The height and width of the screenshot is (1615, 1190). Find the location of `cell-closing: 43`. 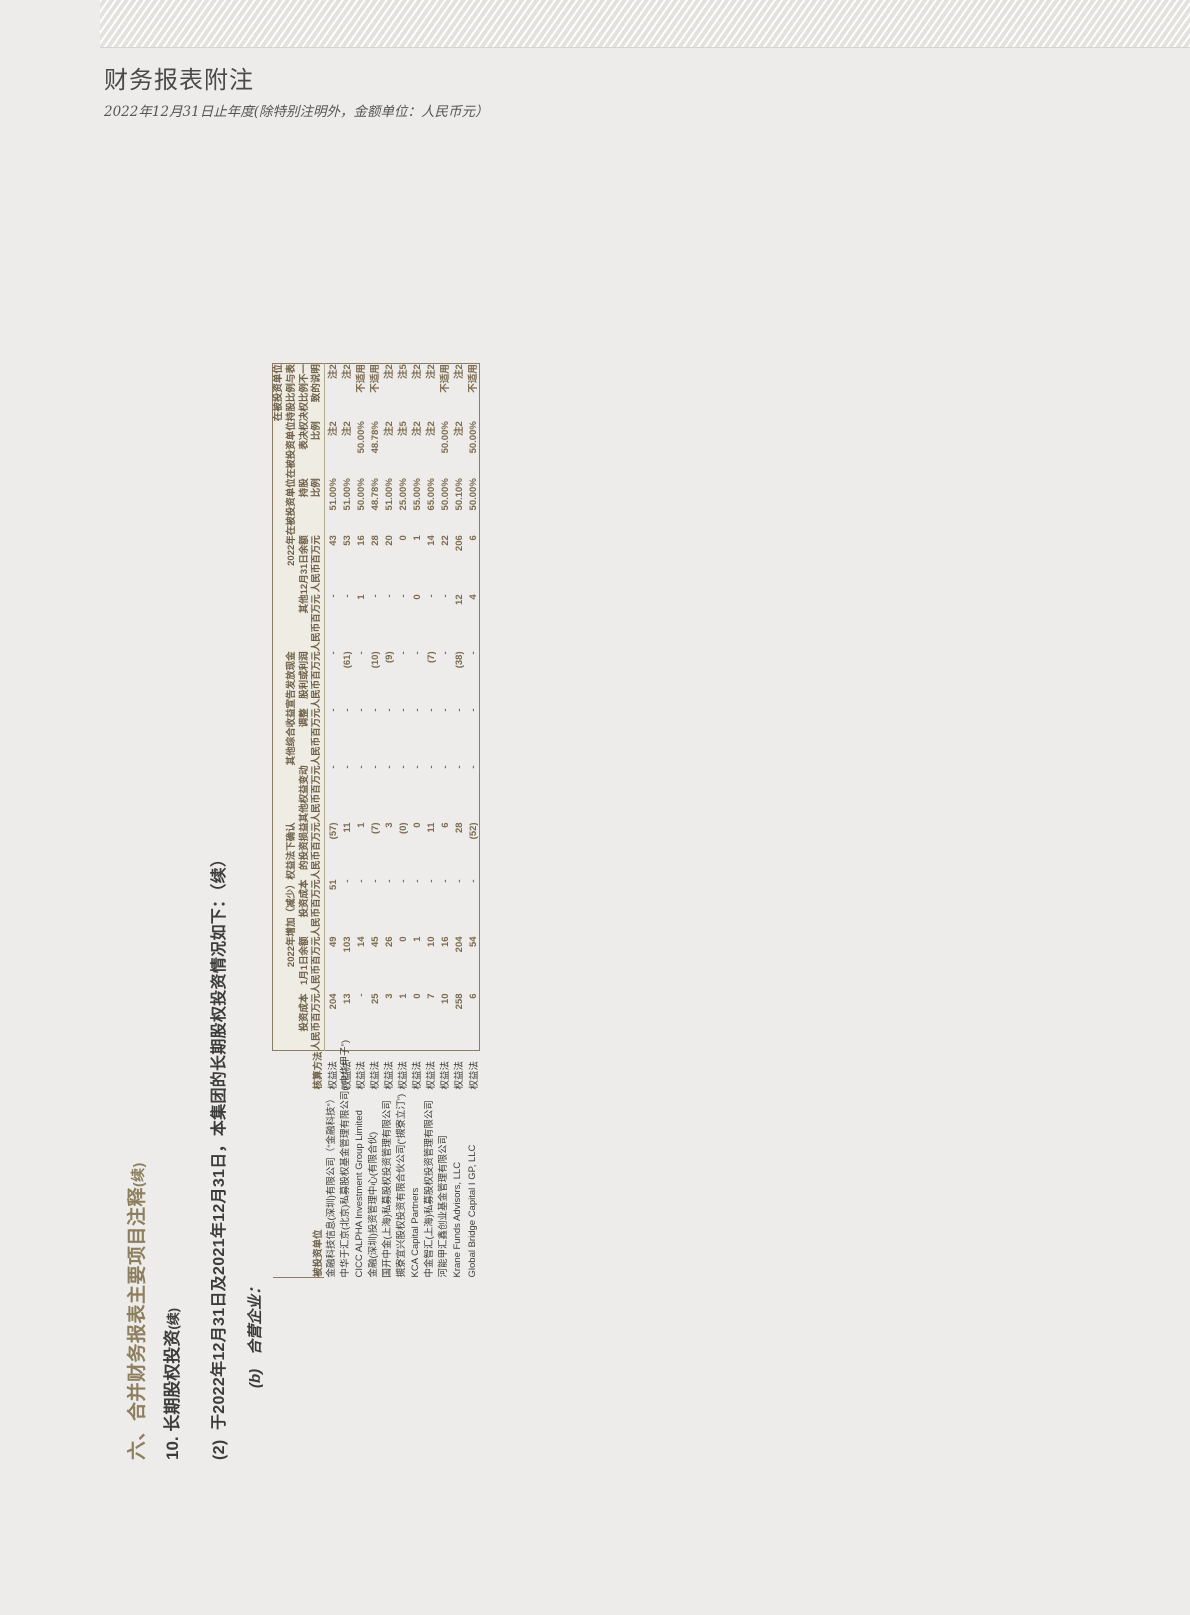

cell-closing: 43 is located at coordinates (334, 540).